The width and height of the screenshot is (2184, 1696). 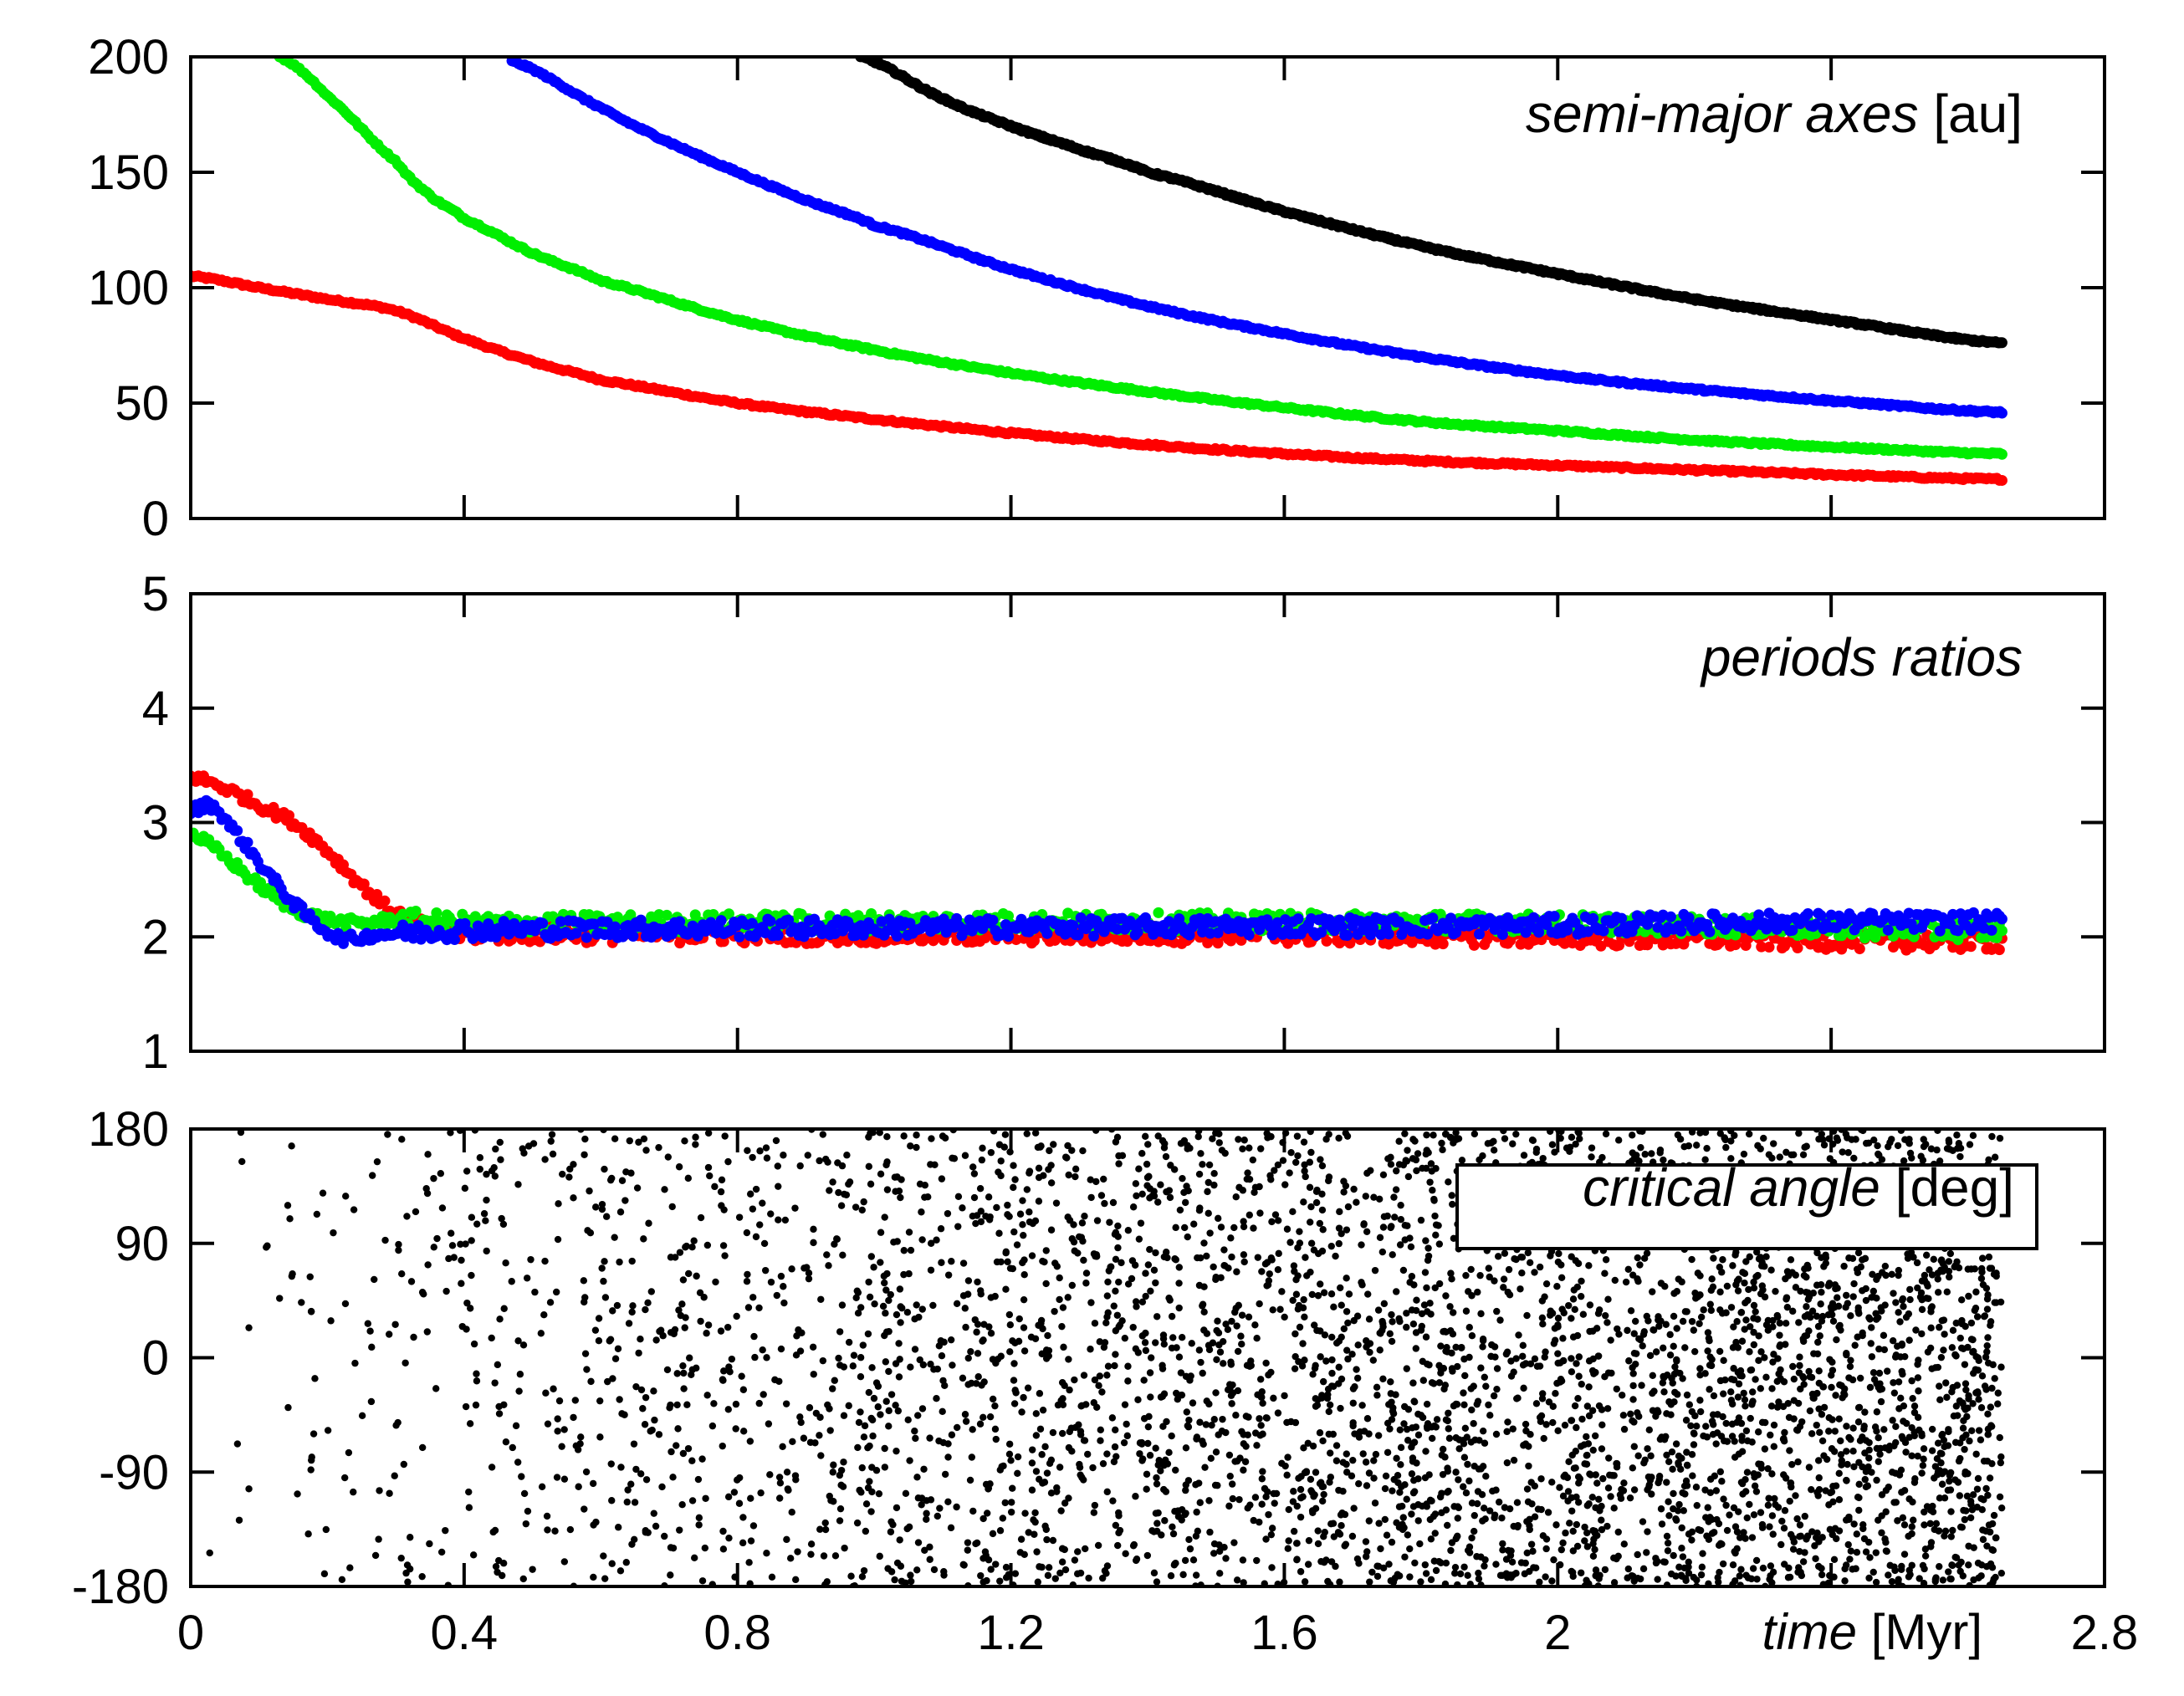 I want to click on y-tick-label: 150, so click(x=128, y=173).